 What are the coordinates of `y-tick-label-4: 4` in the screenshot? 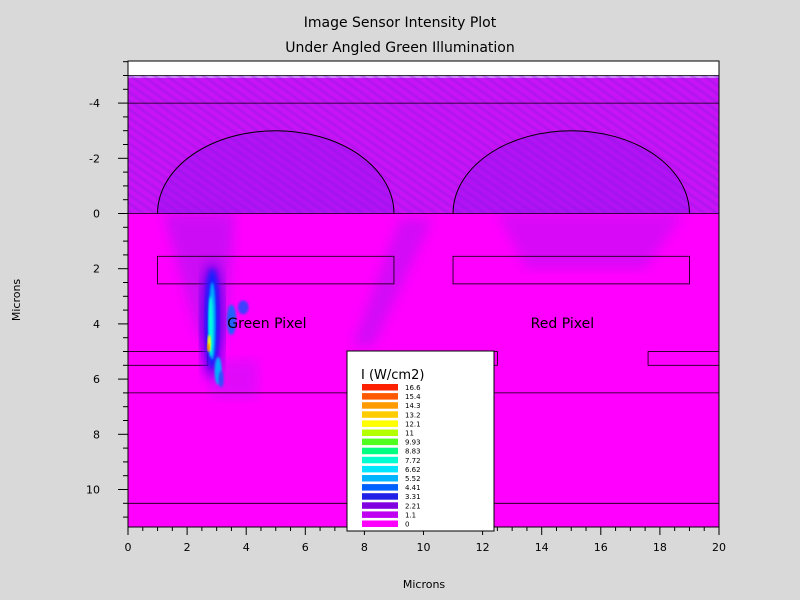 It's located at (96, 324).